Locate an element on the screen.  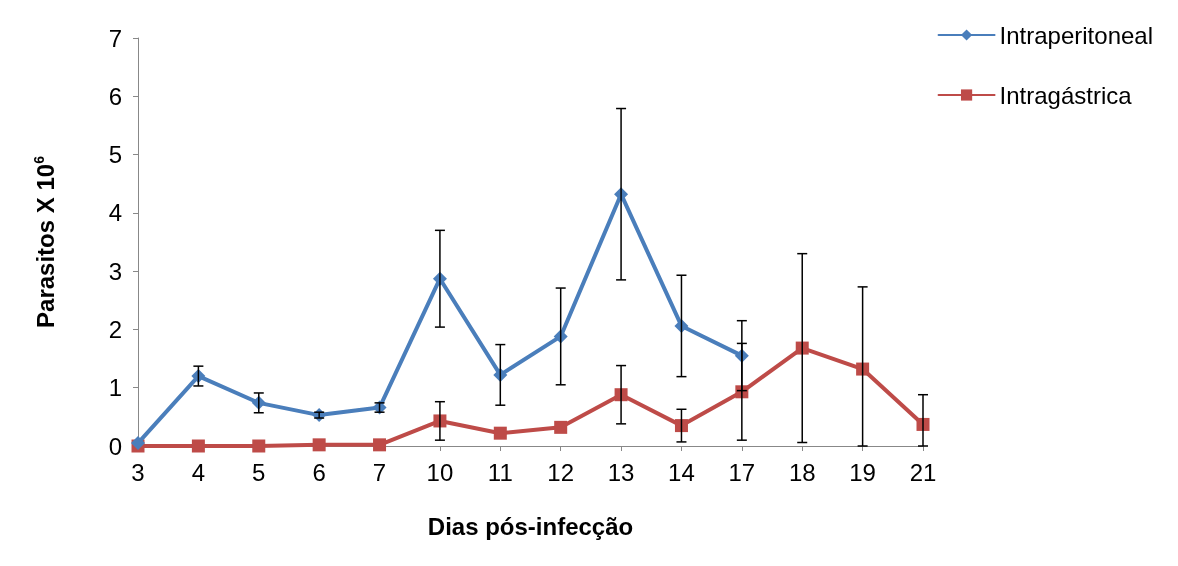
x-axis-title: Dias pós-infecção is located at coordinates (530, 526).